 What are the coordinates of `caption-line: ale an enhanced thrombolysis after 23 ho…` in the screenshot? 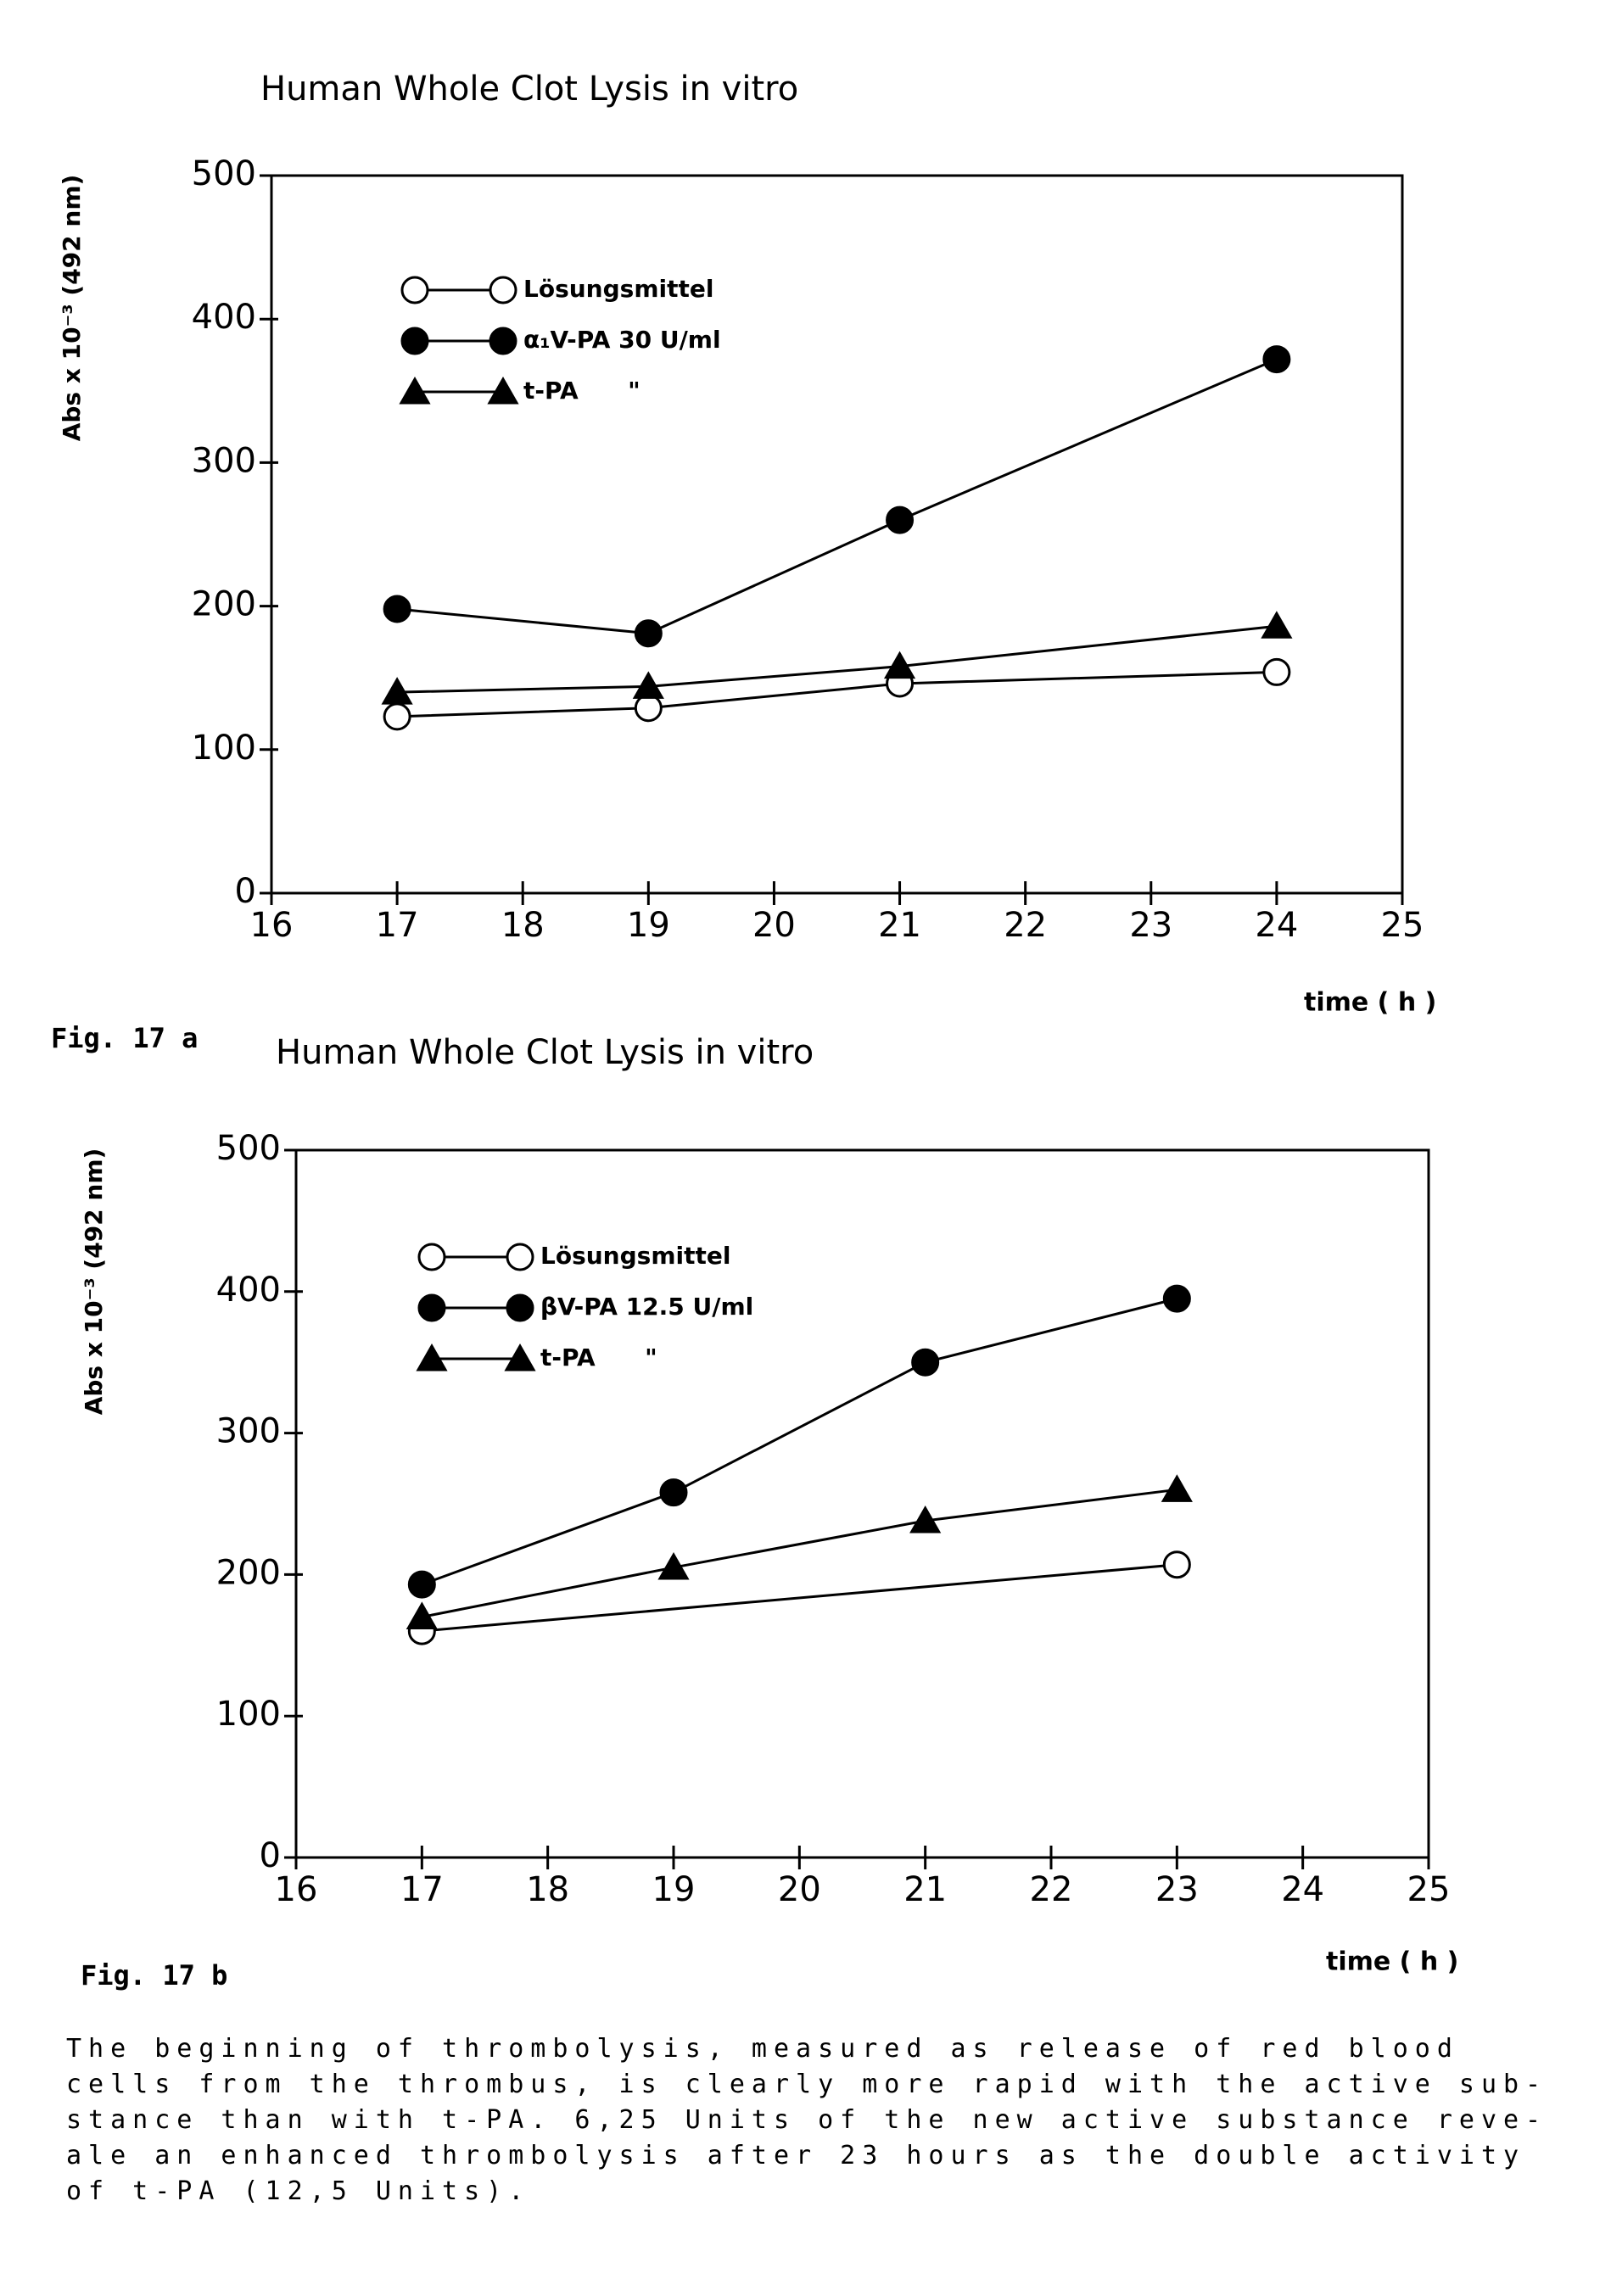 It's located at (795, 2155).